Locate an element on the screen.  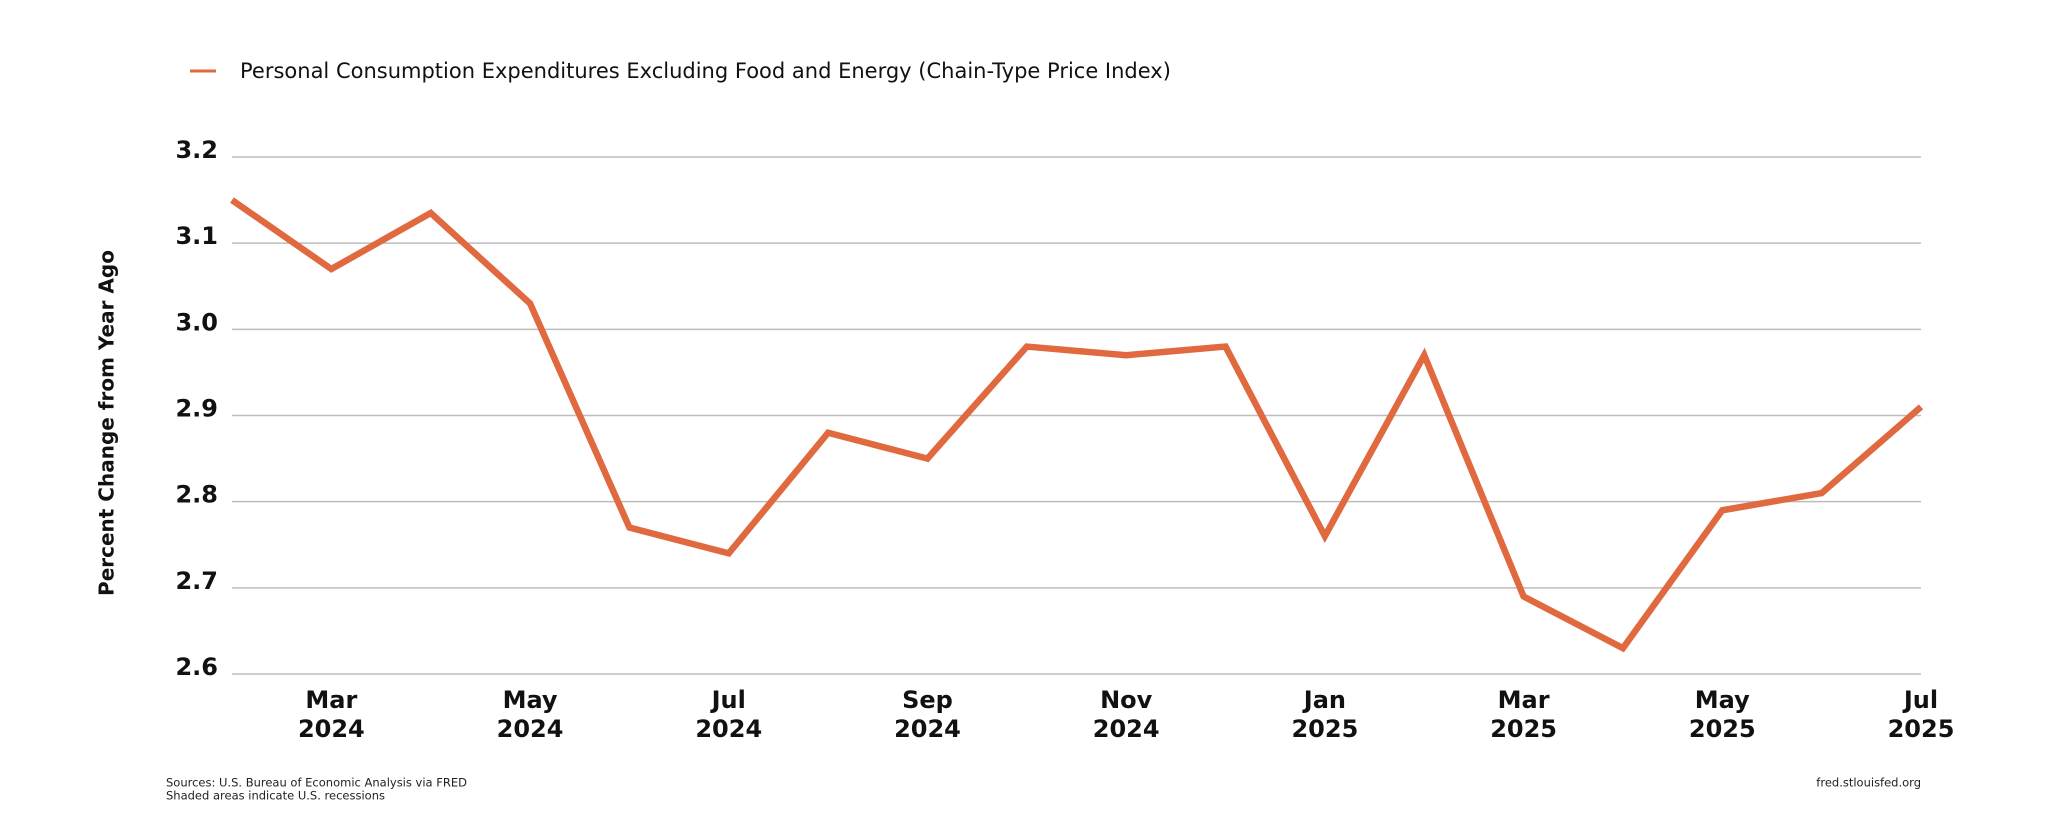
x-tick-label: Jan 2025 is located at coordinates (1324, 714).